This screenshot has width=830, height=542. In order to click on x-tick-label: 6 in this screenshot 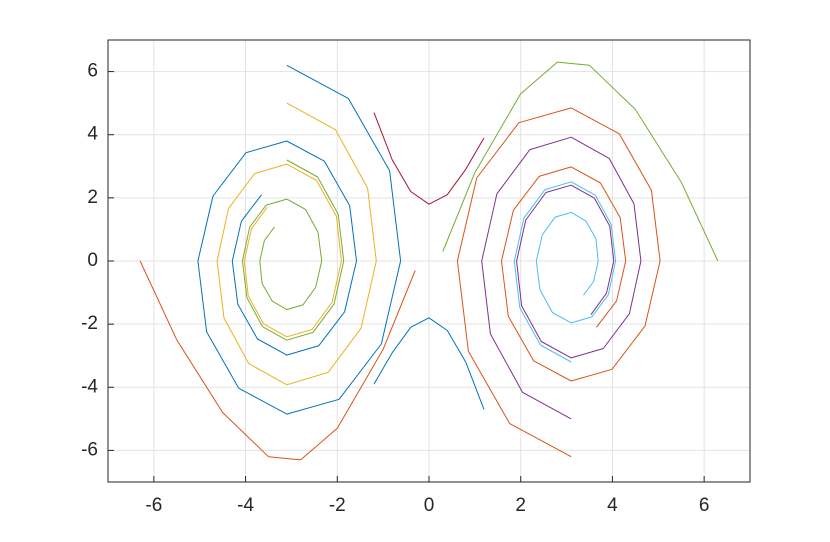, I will do `click(704, 505)`.